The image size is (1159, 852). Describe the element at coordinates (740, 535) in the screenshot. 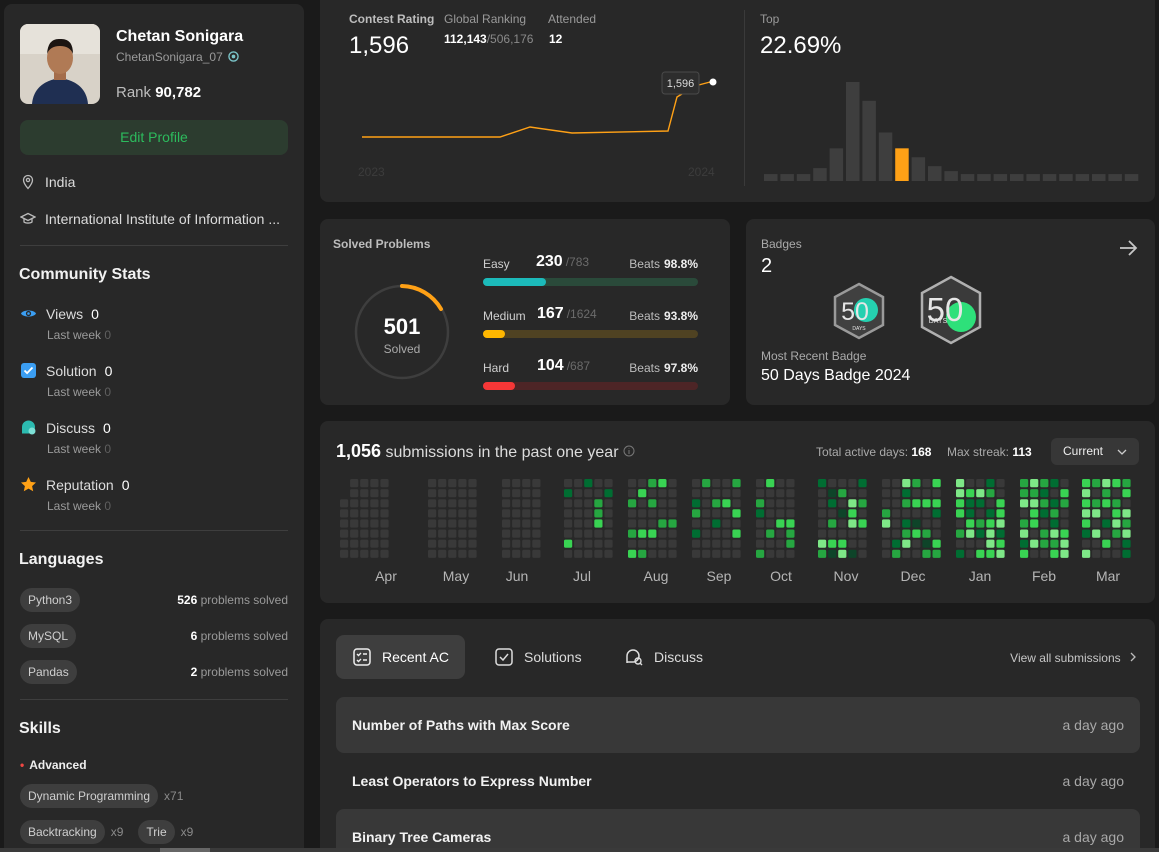

I see `heatmap-grid: Apr May Jun Jul Aug Sep Oct Nov Dec Jan Feb Mar` at that location.